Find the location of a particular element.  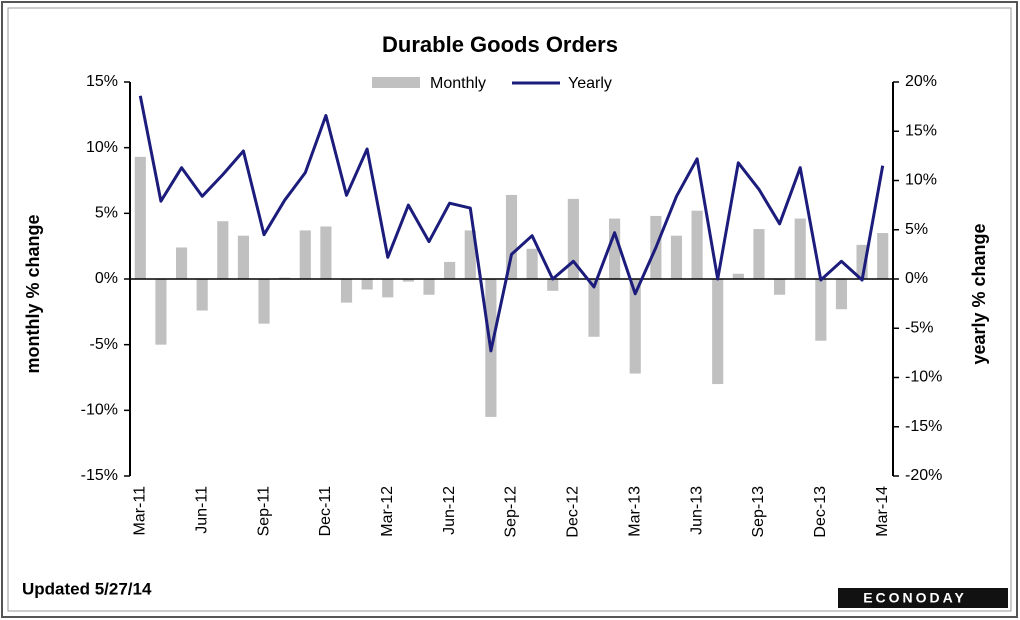

y-tick-label: -15% is located at coordinates (99, 475).